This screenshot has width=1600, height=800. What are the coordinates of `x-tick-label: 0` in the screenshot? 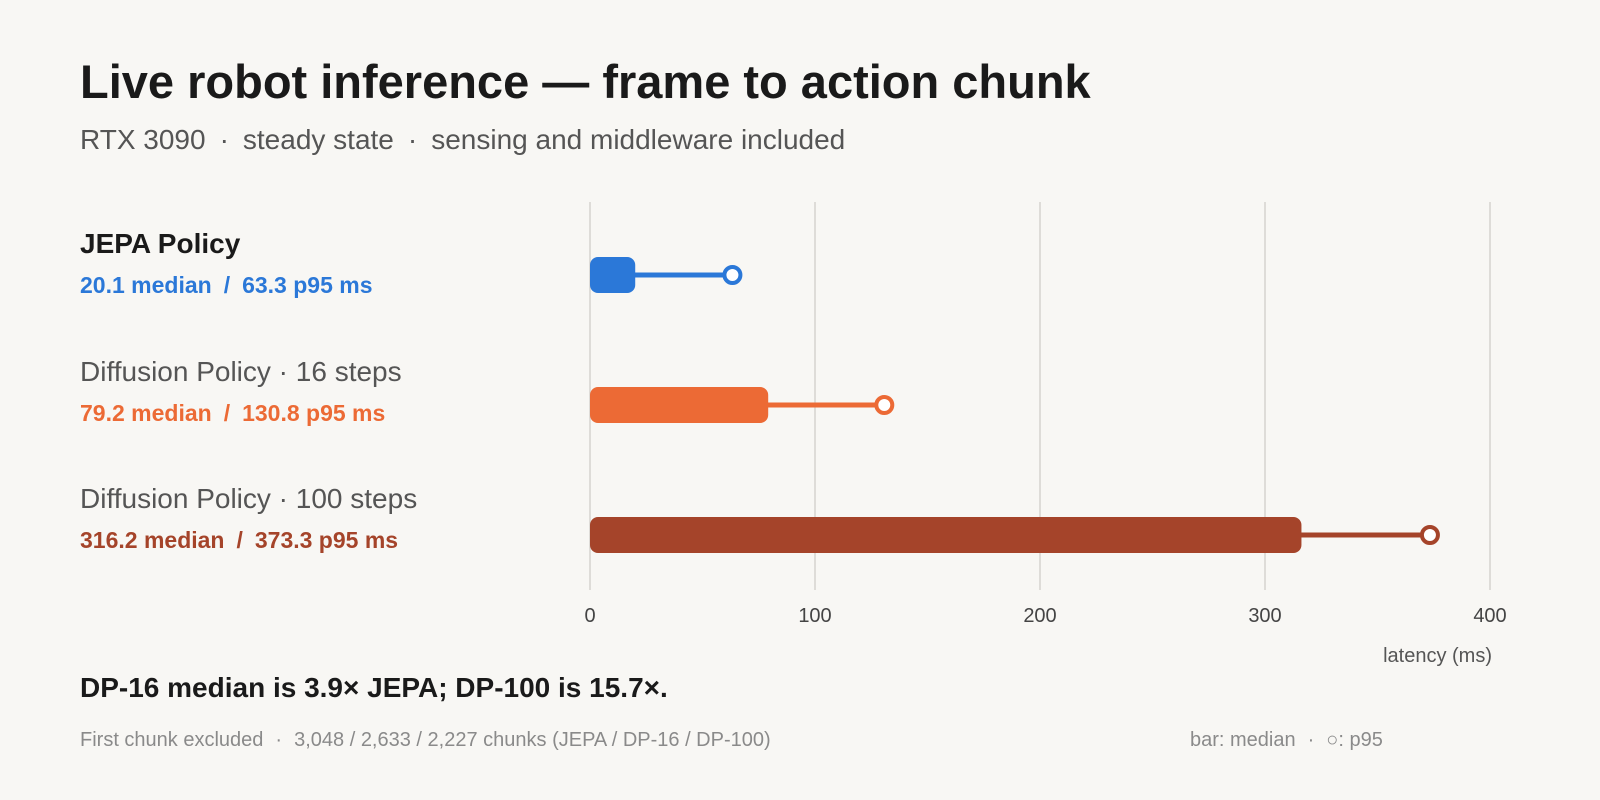 It's located at (589, 616).